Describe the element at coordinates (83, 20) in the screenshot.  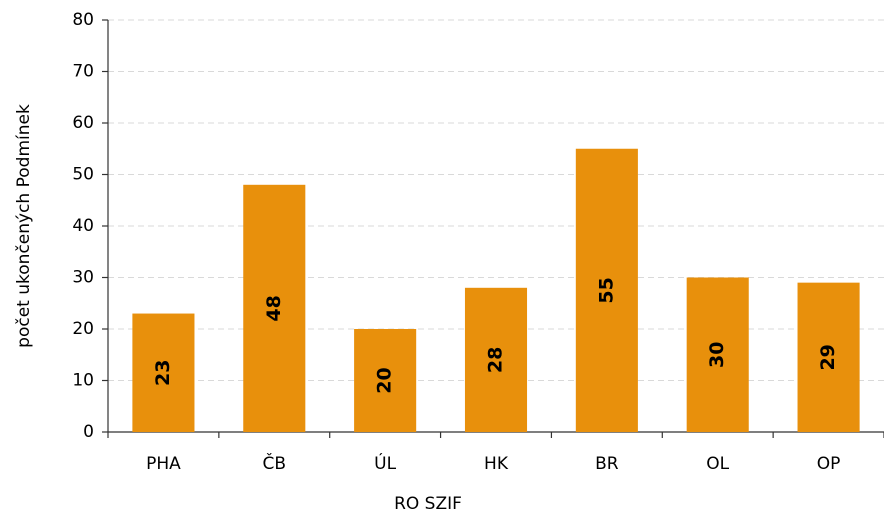
I see `y-tick-label: 80` at that location.